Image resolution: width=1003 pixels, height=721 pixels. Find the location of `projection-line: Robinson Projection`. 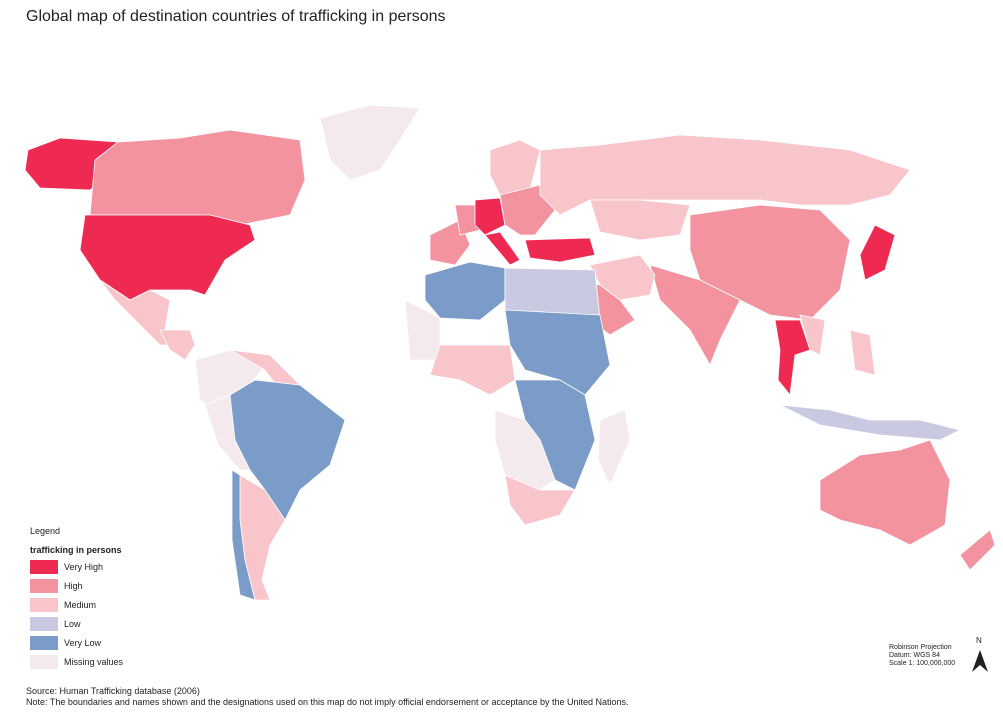

projection-line: Robinson Projection is located at coordinates (920, 647).